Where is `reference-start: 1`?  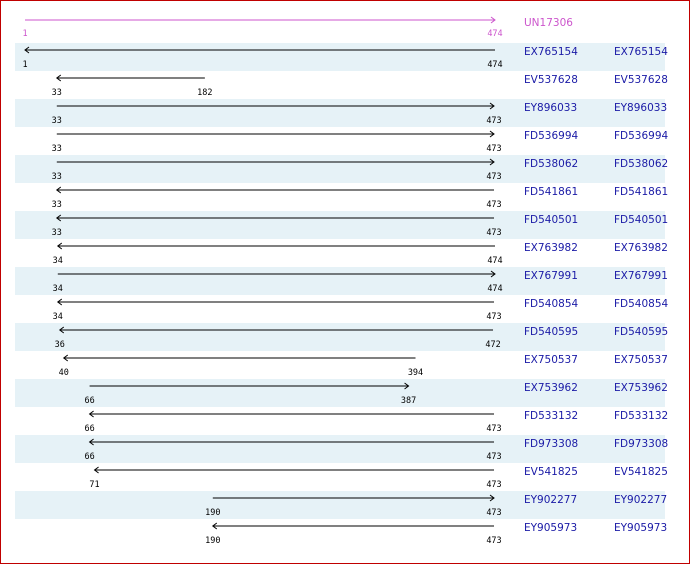 reference-start: 1 is located at coordinates (24, 34).